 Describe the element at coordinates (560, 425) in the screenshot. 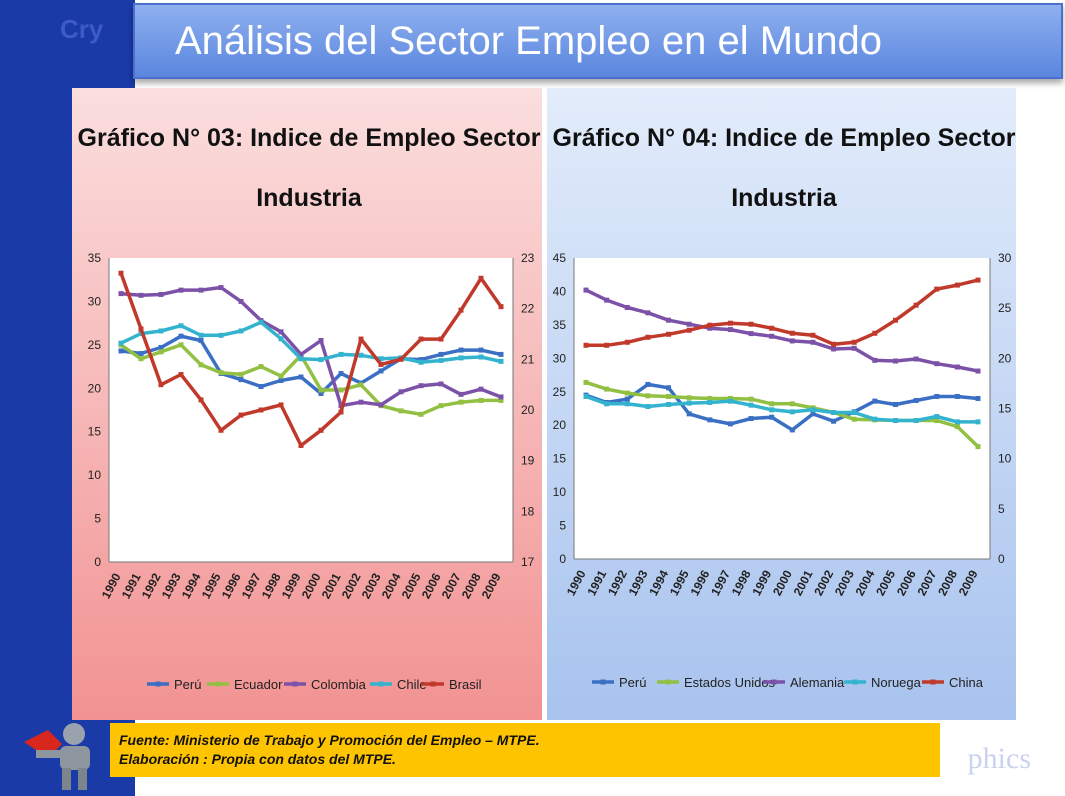

I see `y-left-tick-label: 20` at that location.